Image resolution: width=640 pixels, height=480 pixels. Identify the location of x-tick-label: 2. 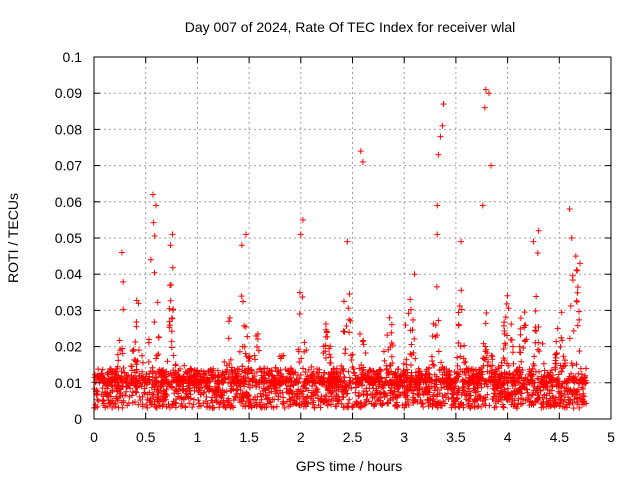
(301, 437).